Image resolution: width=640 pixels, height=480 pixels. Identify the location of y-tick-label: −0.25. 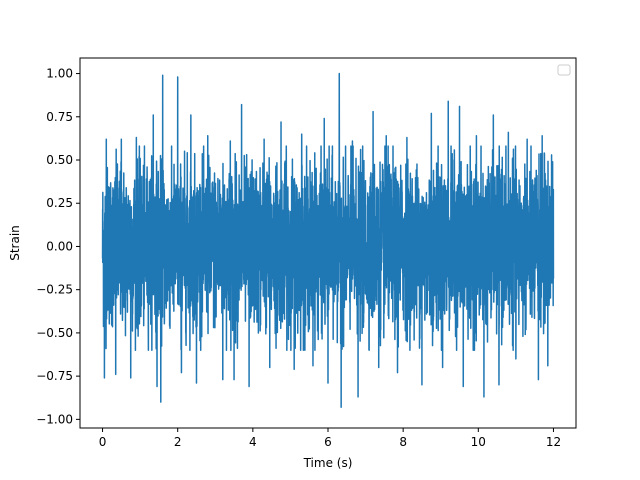
(54, 290).